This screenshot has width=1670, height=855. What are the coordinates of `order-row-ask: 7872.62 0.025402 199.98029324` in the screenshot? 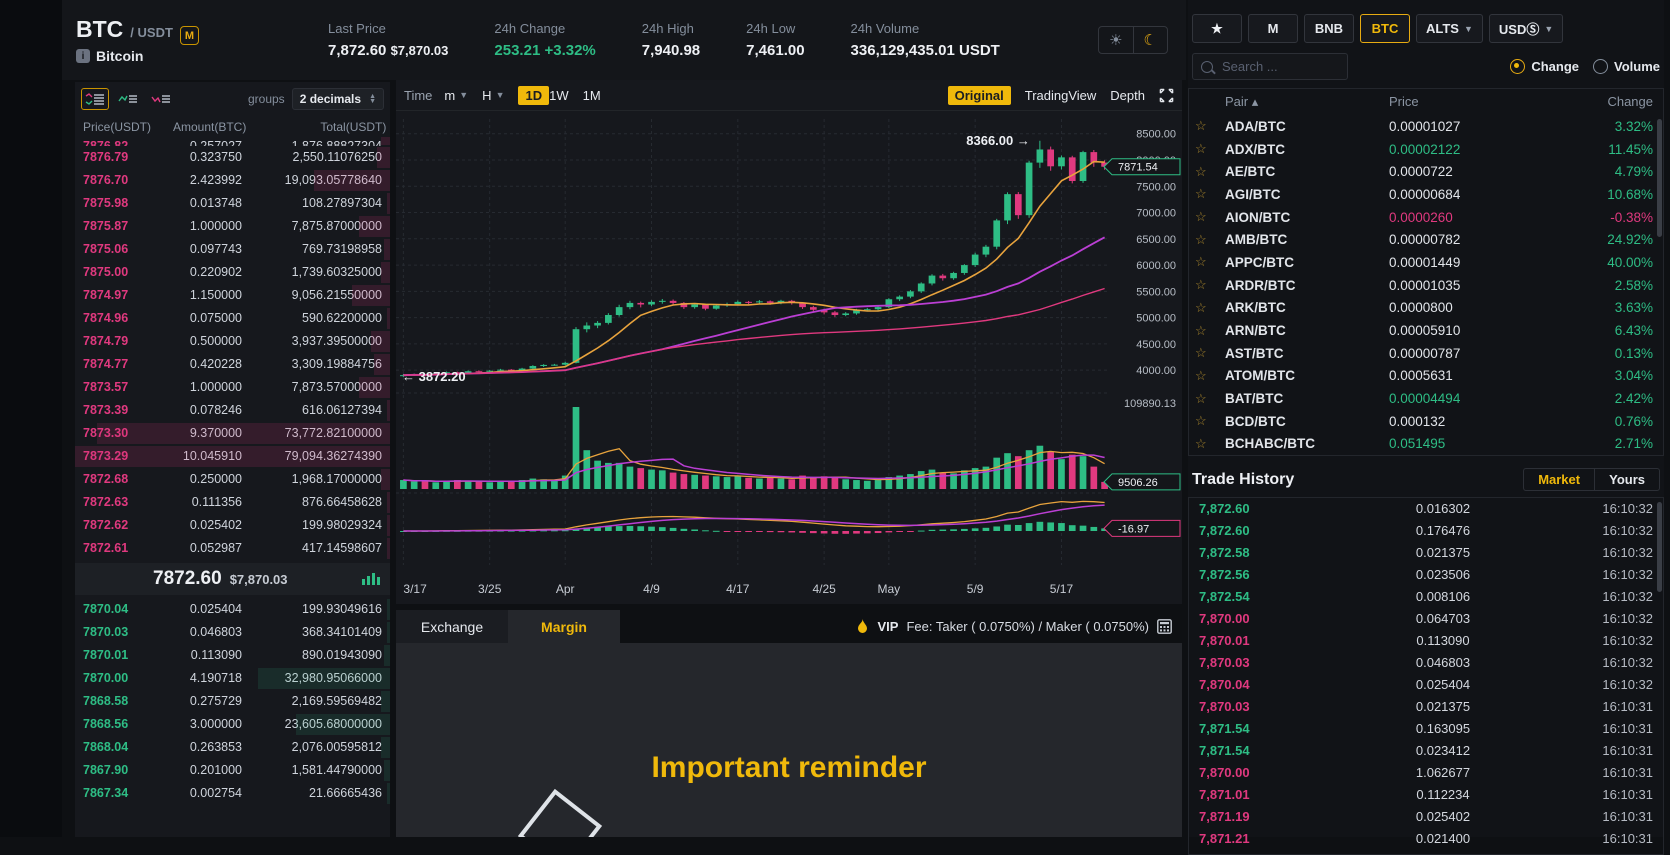 It's located at (232, 525).